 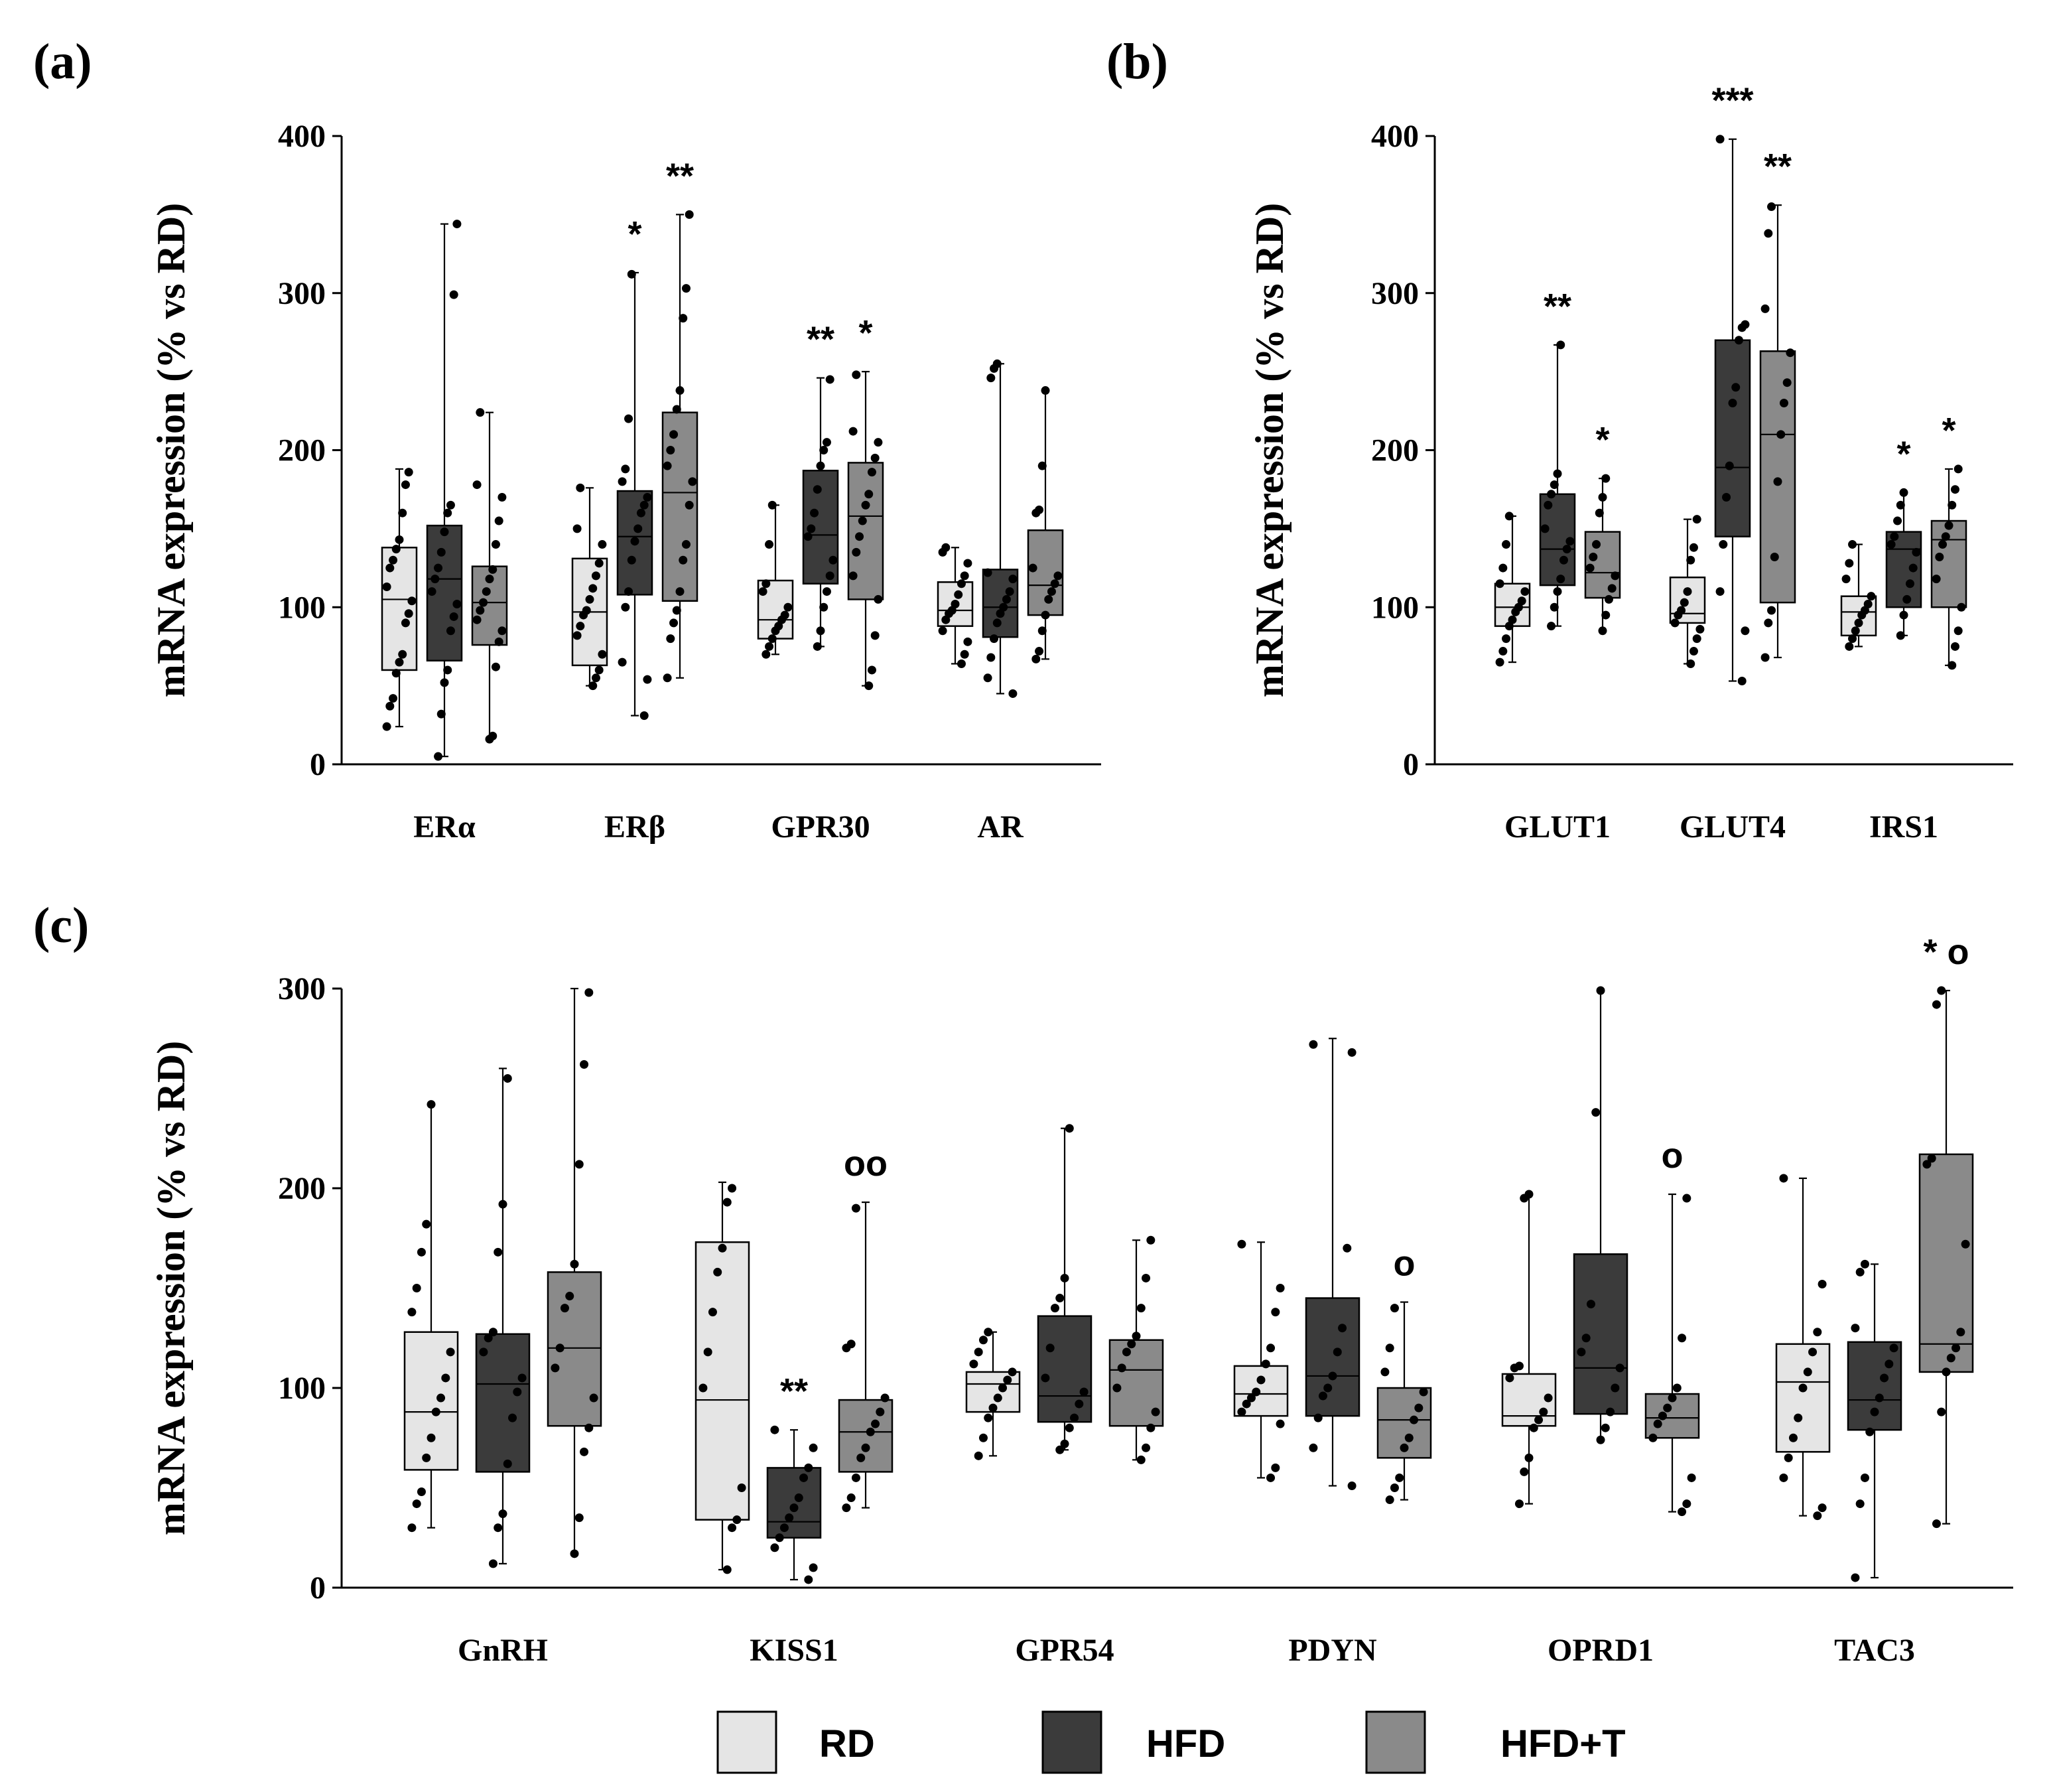 What do you see at coordinates (1874, 1650) in the screenshot?
I see `category-label: TAC3` at bounding box center [1874, 1650].